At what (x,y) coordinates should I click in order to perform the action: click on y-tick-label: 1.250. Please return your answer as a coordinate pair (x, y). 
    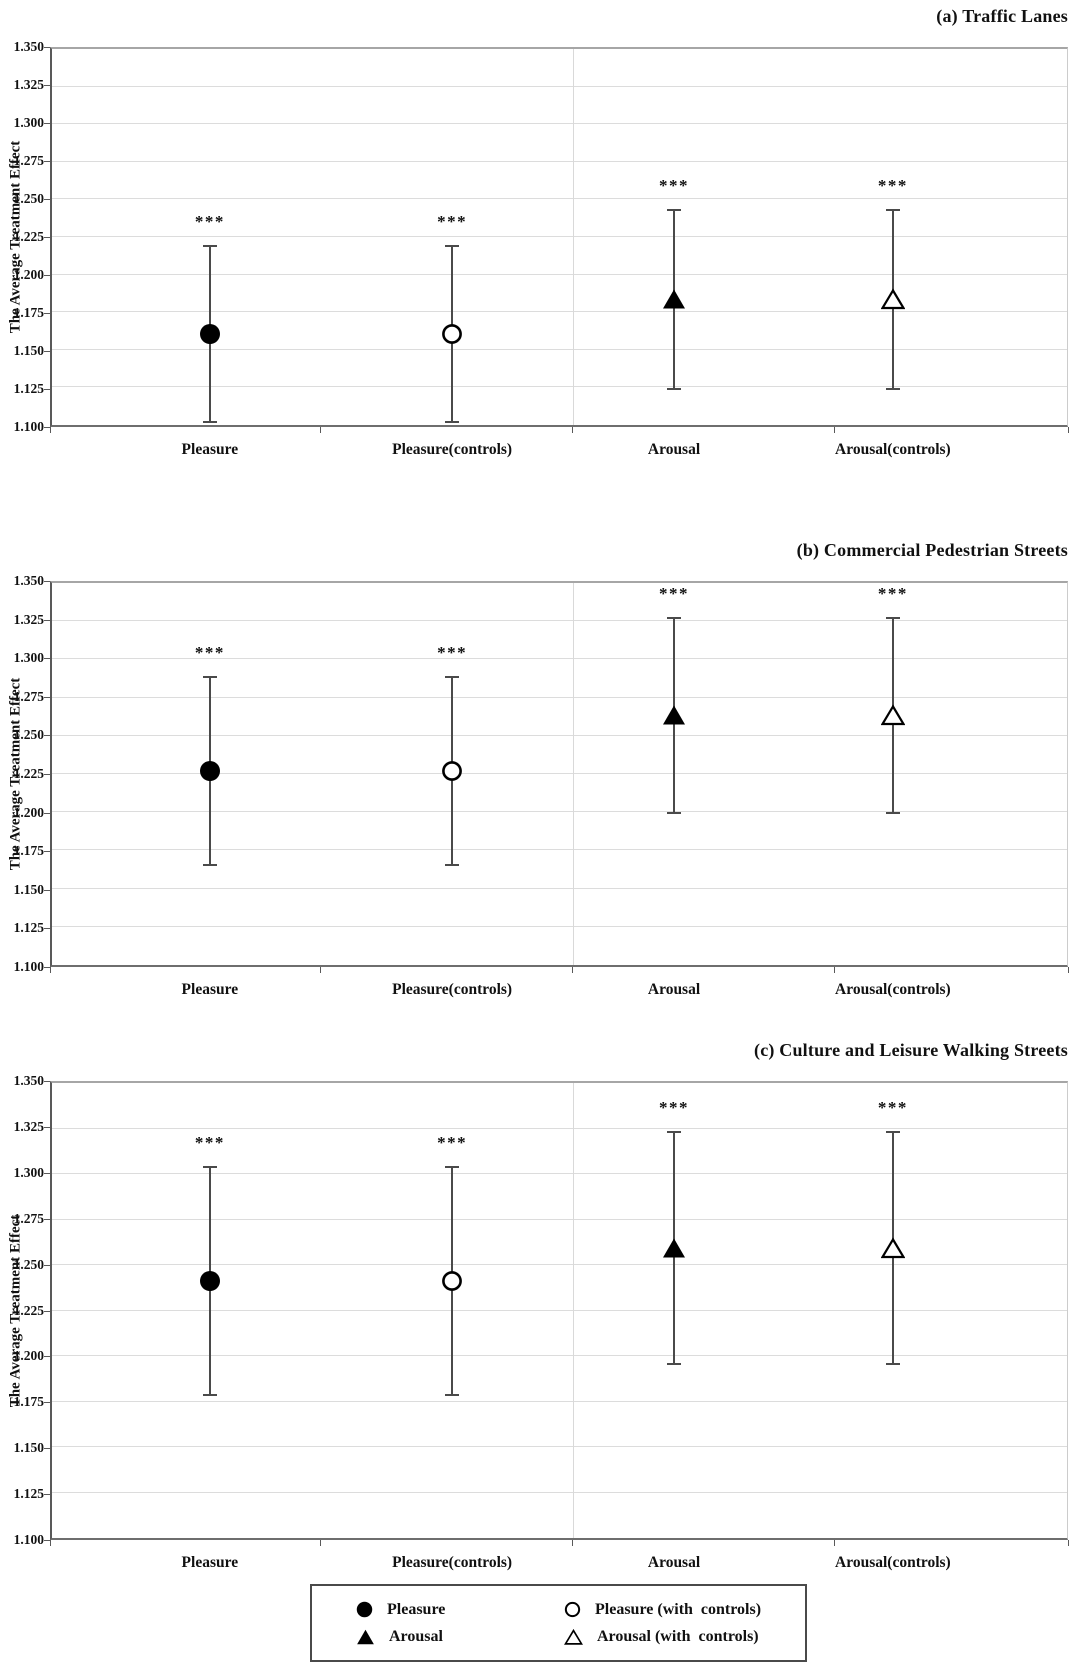
    Looking at the image, I should click on (28, 735).